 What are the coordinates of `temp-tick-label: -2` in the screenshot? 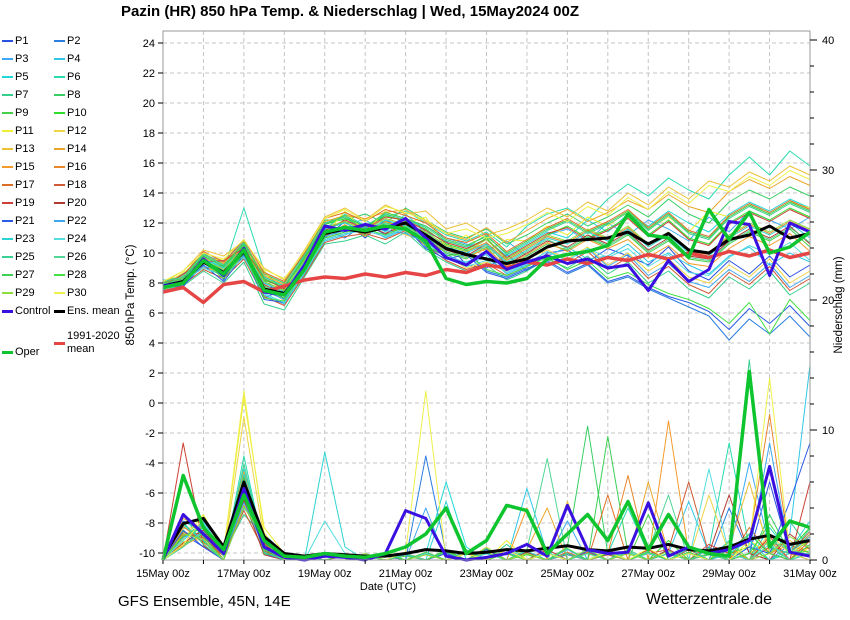 It's located at (150, 434).